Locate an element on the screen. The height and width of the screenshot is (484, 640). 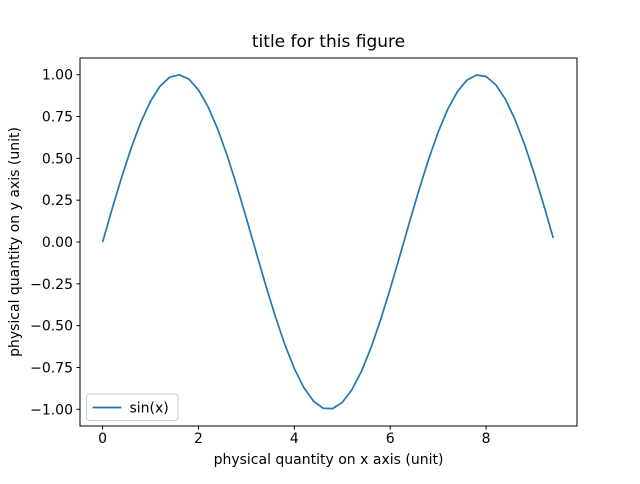
y-tick-label: −0.25 is located at coordinates (51, 285).